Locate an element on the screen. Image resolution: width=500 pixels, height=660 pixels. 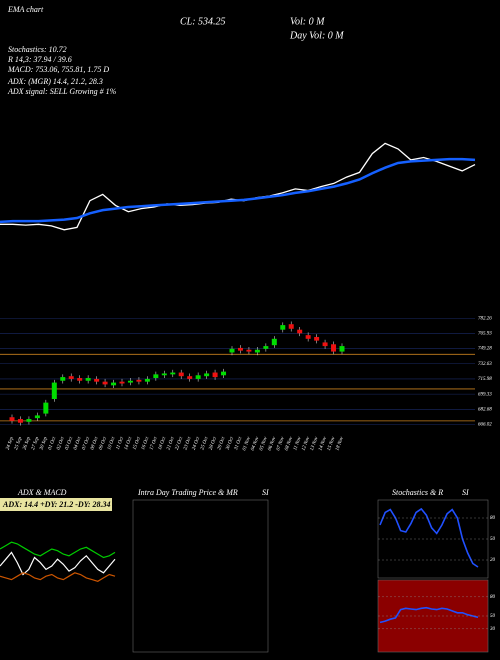
y-tick-label: 666.02 is located at coordinates (485, 425).